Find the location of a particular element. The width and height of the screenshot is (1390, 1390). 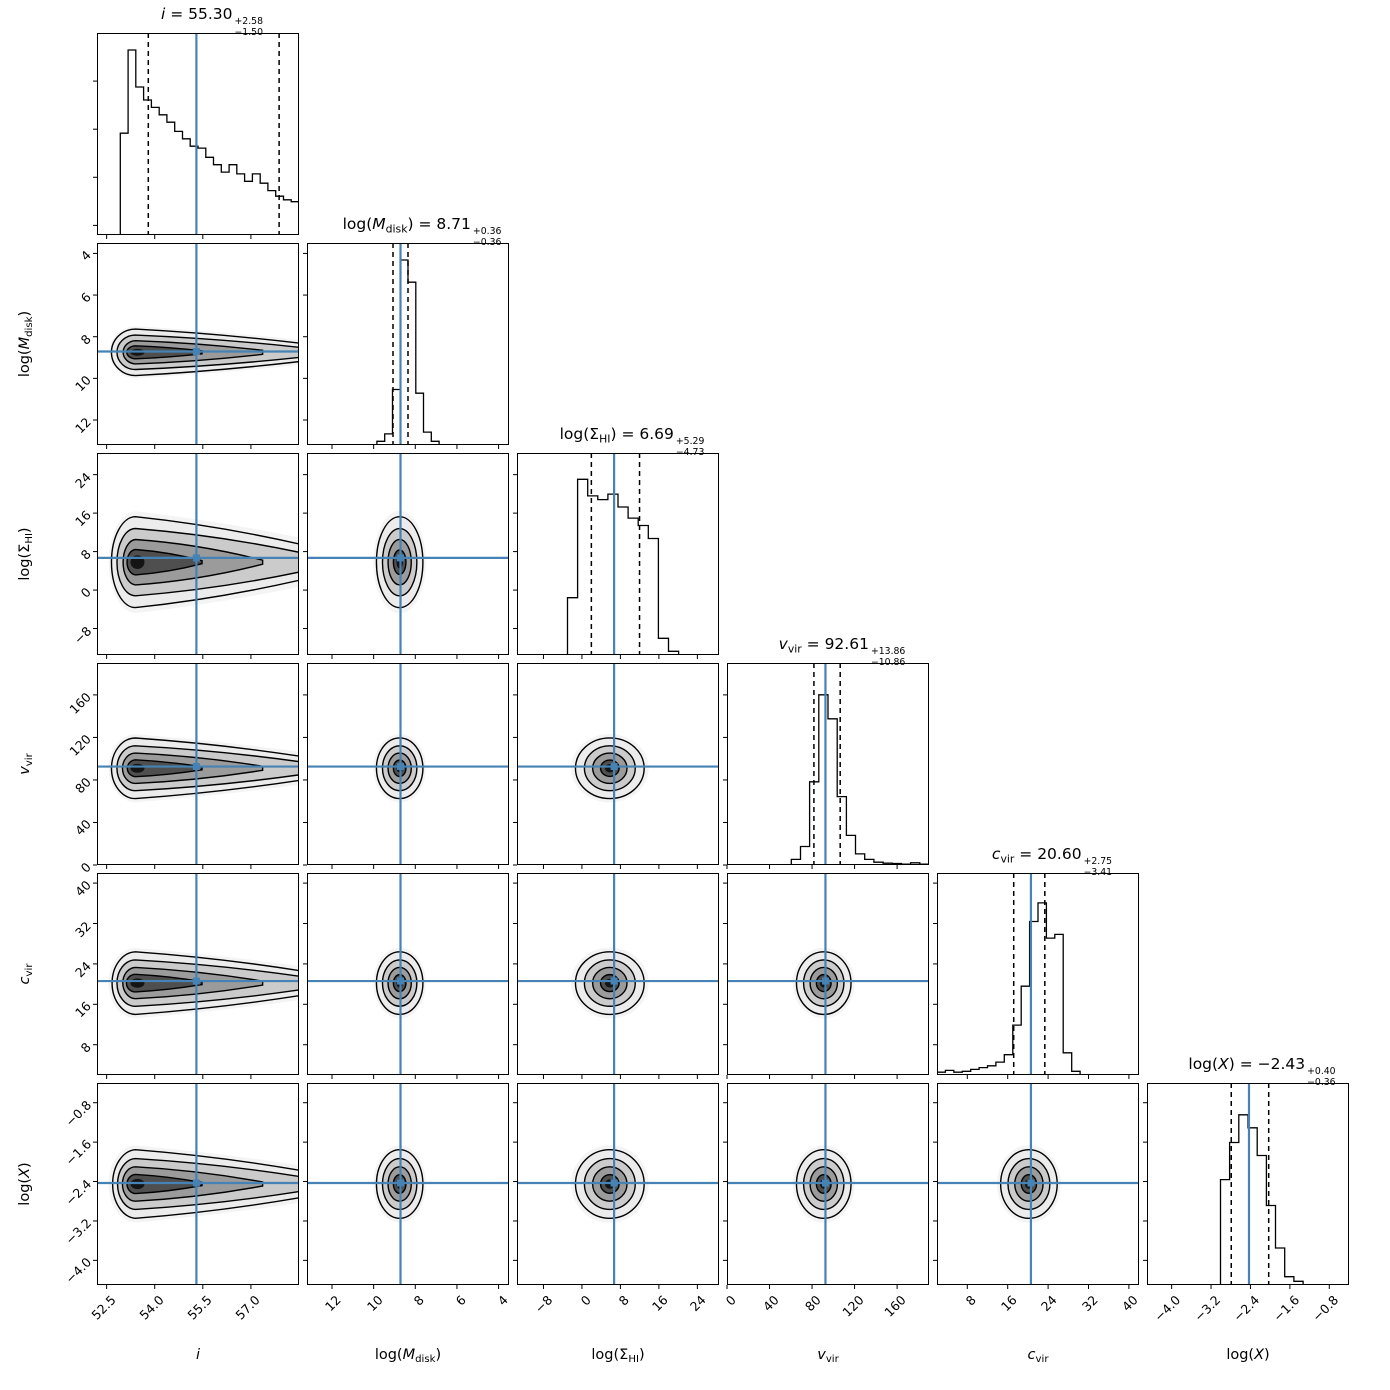

y-tick-label-log_X: −1.6 is located at coordinates (77, 1152).